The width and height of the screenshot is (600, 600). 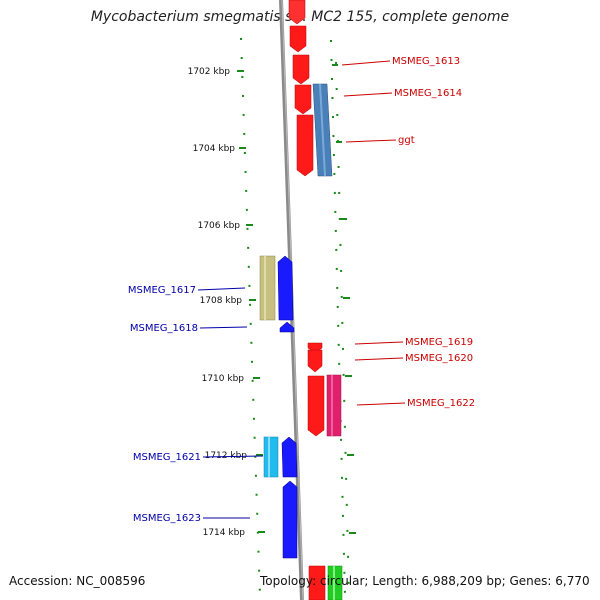 What do you see at coordinates (209, 72) in the screenshot?
I see `tick-label-1702: 1702 kbp` at bounding box center [209, 72].